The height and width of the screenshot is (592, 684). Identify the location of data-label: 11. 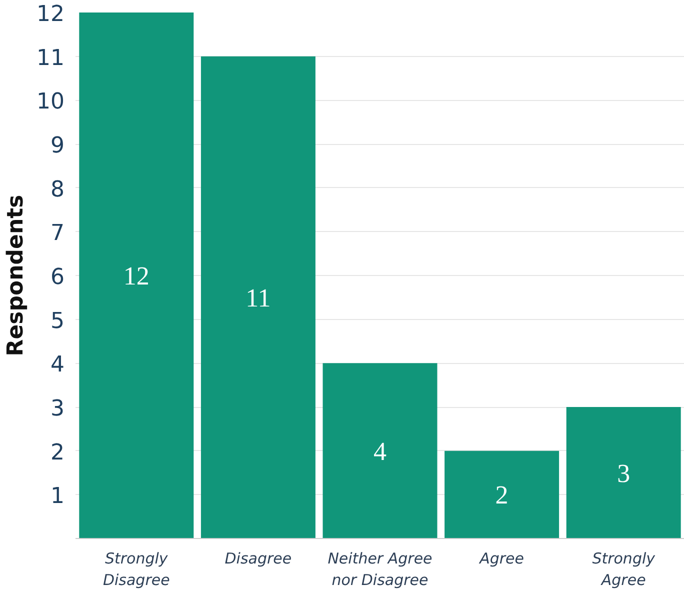
(258, 297).